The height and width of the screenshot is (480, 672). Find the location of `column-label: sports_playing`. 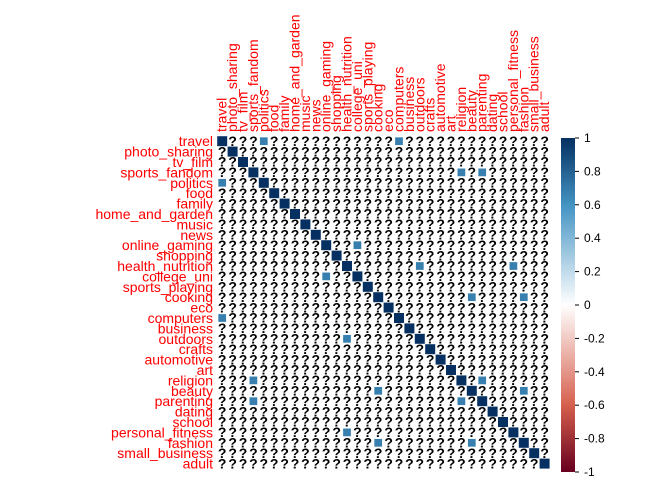

column-label: sports_playing is located at coordinates (367, 87).